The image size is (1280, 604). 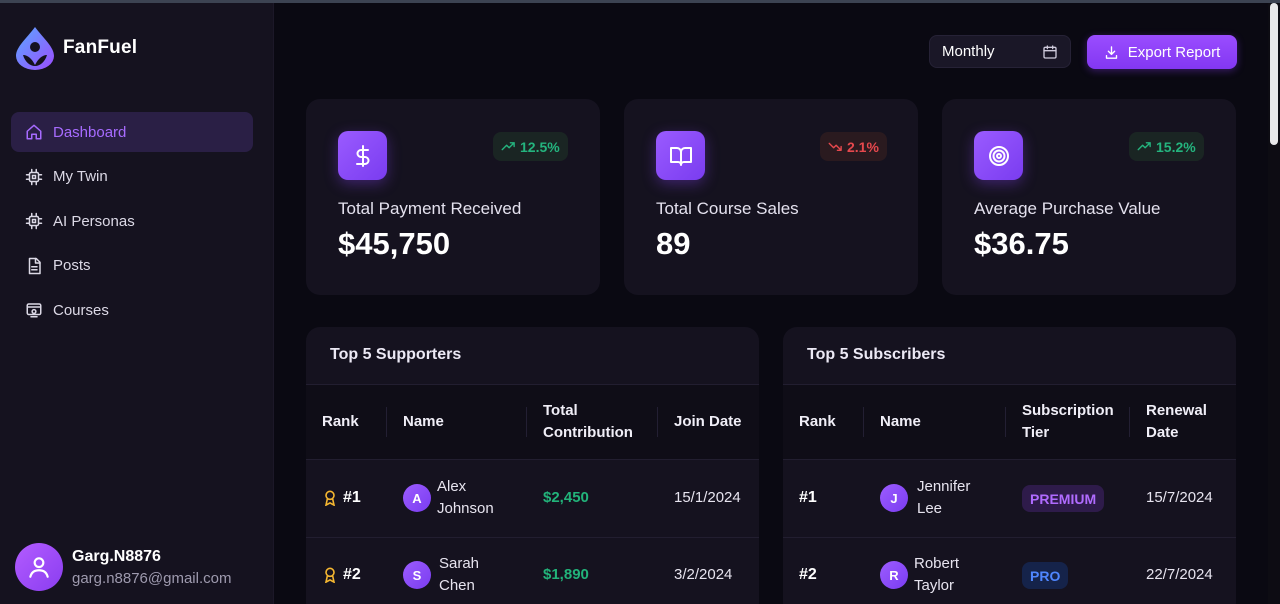 What do you see at coordinates (1111, 52) in the screenshot?
I see `download-icon` at bounding box center [1111, 52].